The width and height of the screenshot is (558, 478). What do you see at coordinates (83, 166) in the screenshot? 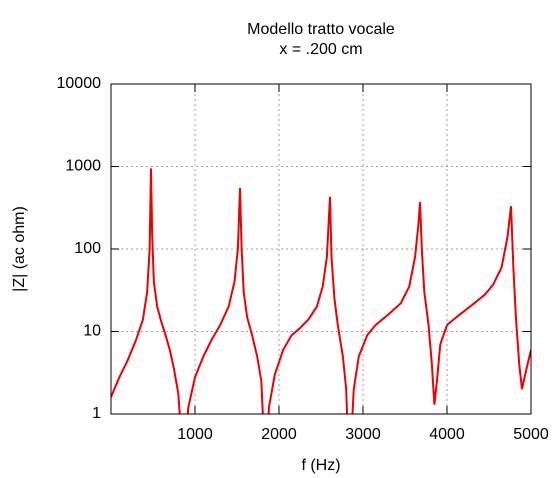
I see `y-tick-label: 1000` at bounding box center [83, 166].